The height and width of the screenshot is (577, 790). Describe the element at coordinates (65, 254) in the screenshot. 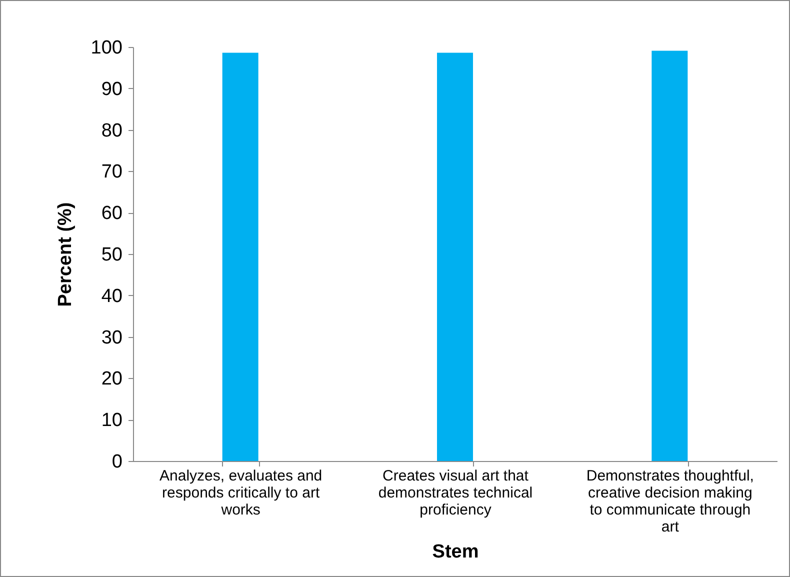

I see `y-axis-title: Percent (%)` at that location.